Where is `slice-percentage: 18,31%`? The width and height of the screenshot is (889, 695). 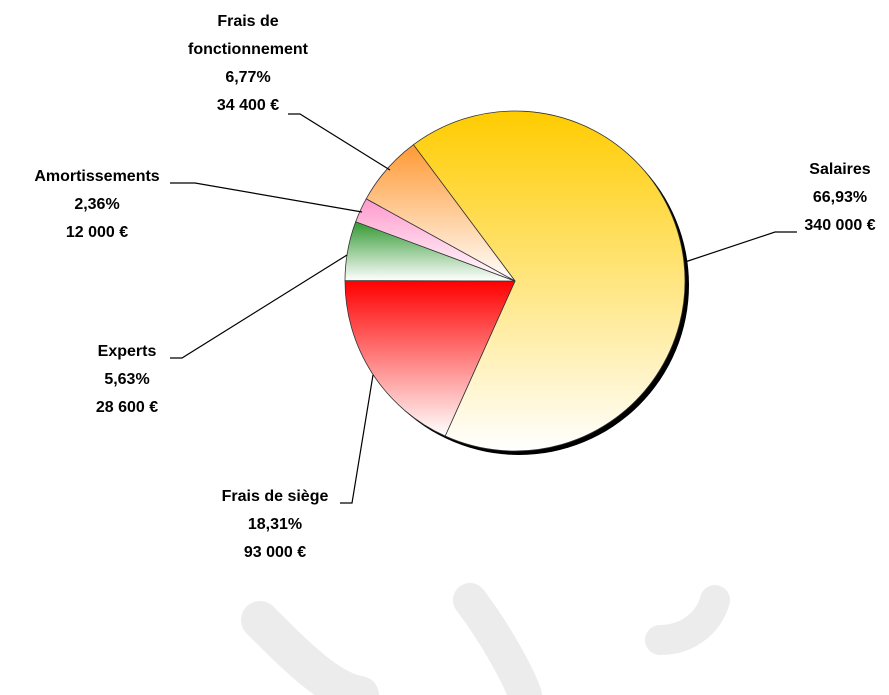 slice-percentage: 18,31% is located at coordinates (275, 524).